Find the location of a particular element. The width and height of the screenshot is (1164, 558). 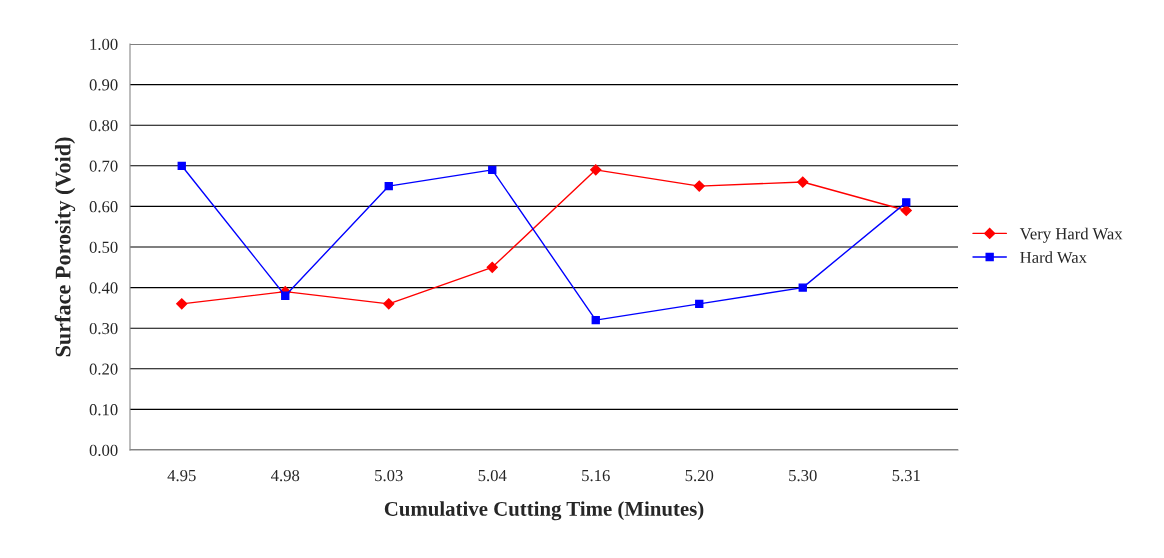

y-tick-label: 0.80 is located at coordinates (103, 125).